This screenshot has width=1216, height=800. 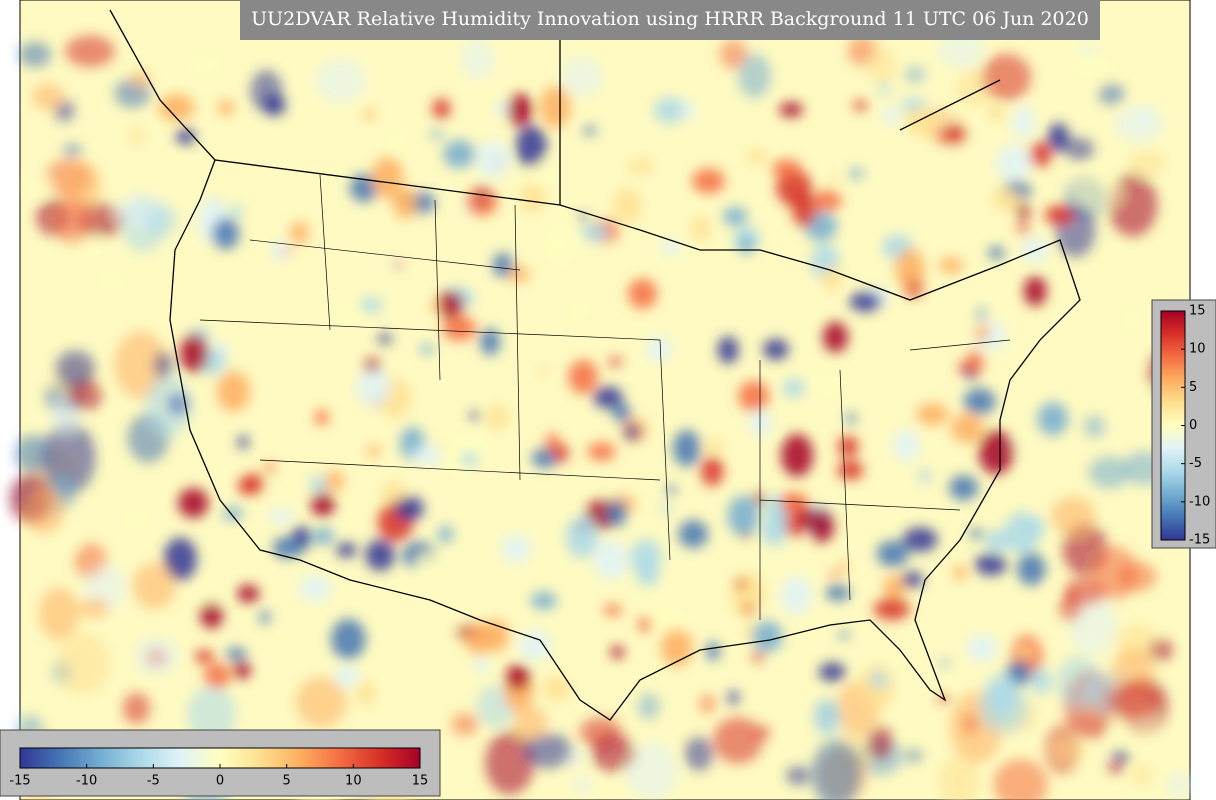 What do you see at coordinates (1199, 540) in the screenshot?
I see `colorbar-tick-label: -15` at bounding box center [1199, 540].